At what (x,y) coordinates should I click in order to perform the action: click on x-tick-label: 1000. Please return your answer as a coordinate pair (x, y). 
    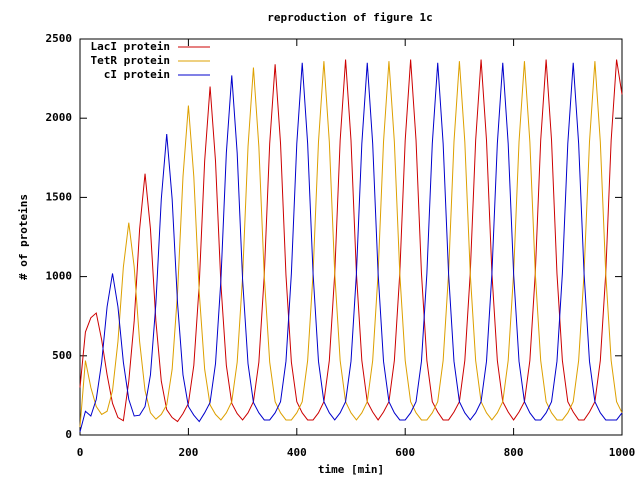
    Looking at the image, I should click on (622, 452).